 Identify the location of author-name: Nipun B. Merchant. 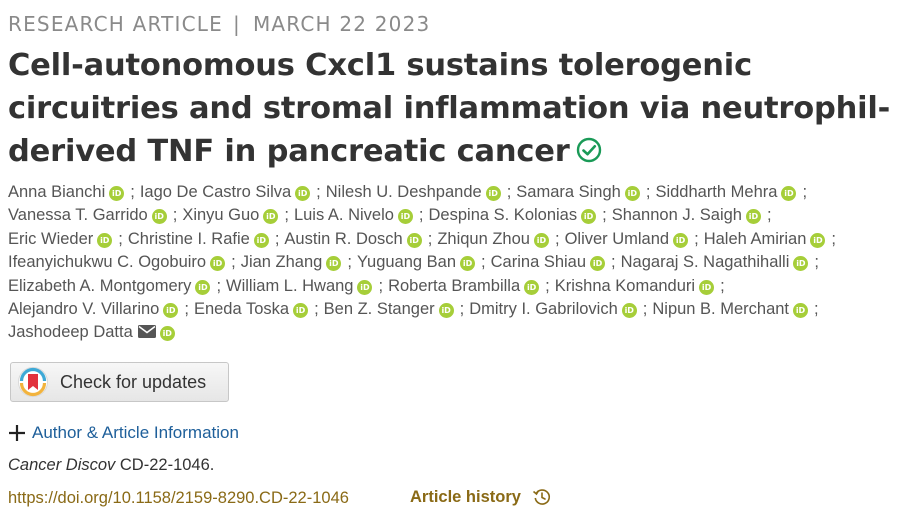
(721, 309).